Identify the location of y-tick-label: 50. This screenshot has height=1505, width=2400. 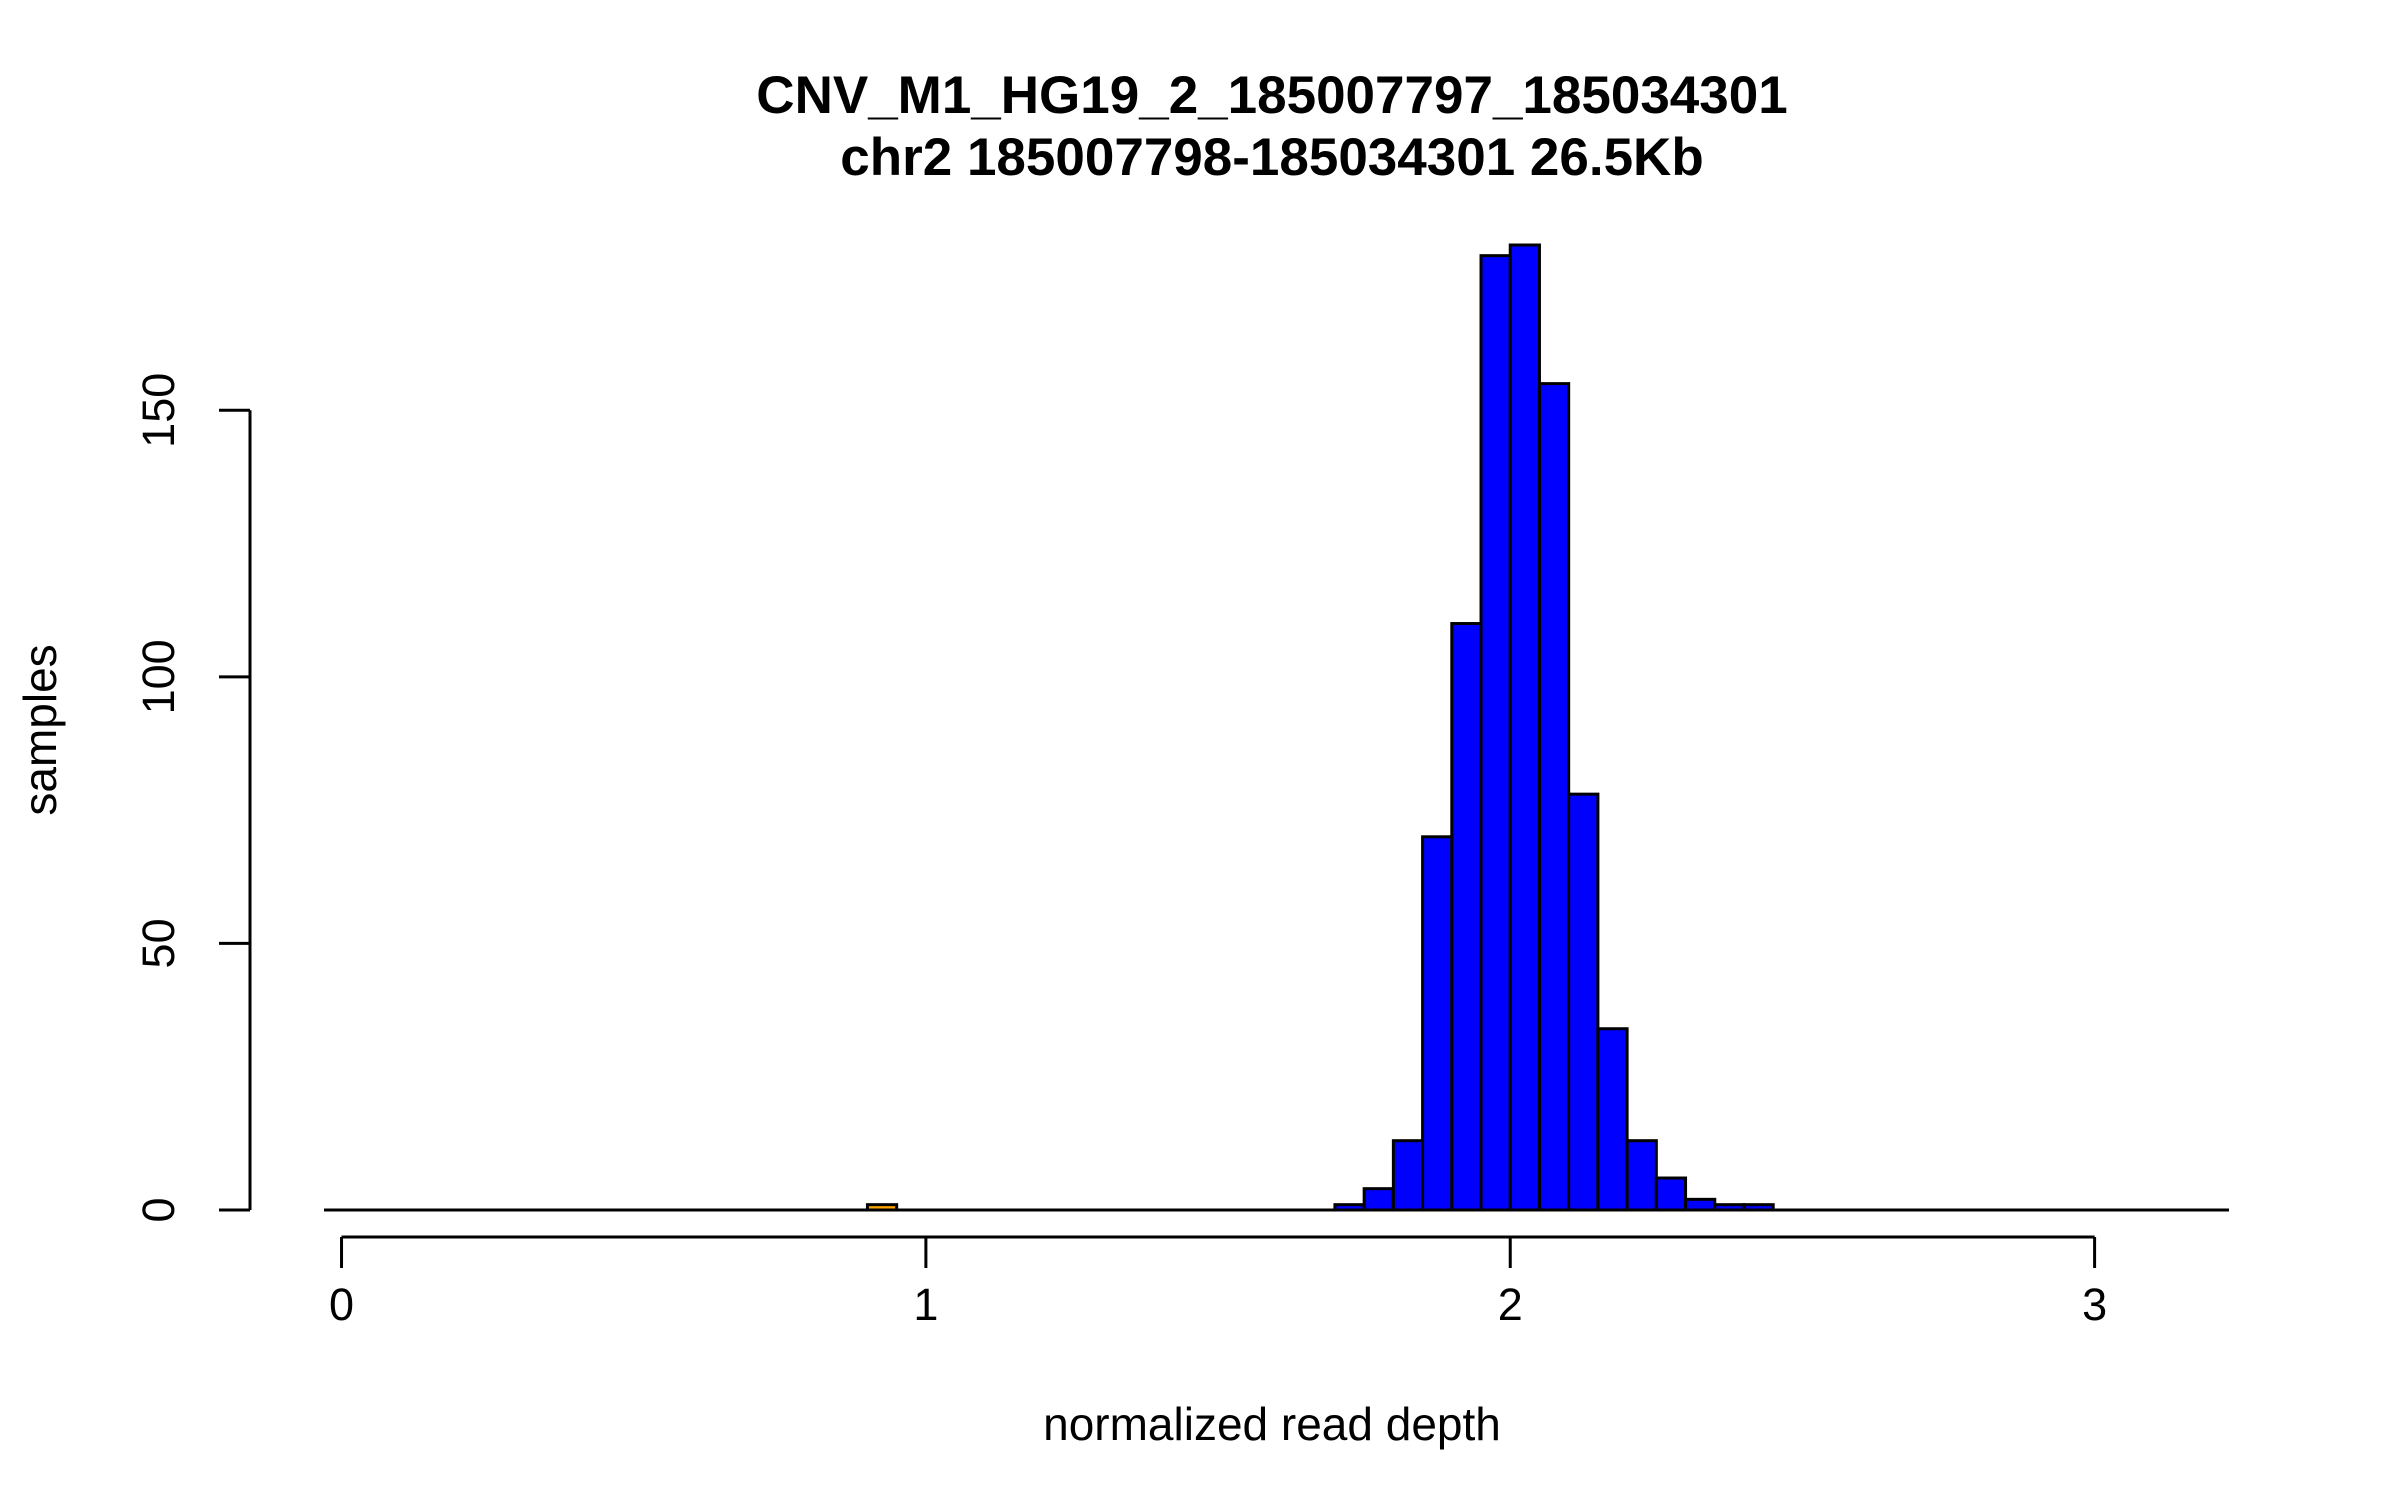
(158, 943).